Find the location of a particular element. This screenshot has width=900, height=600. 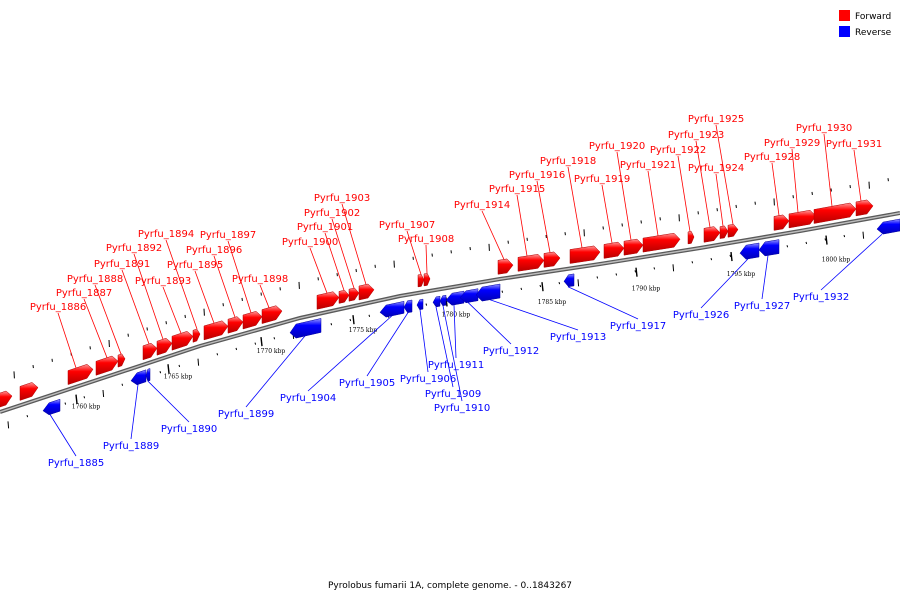

gene-pyrfu-1906: Pyrfu_1906 is located at coordinates (428, 341).